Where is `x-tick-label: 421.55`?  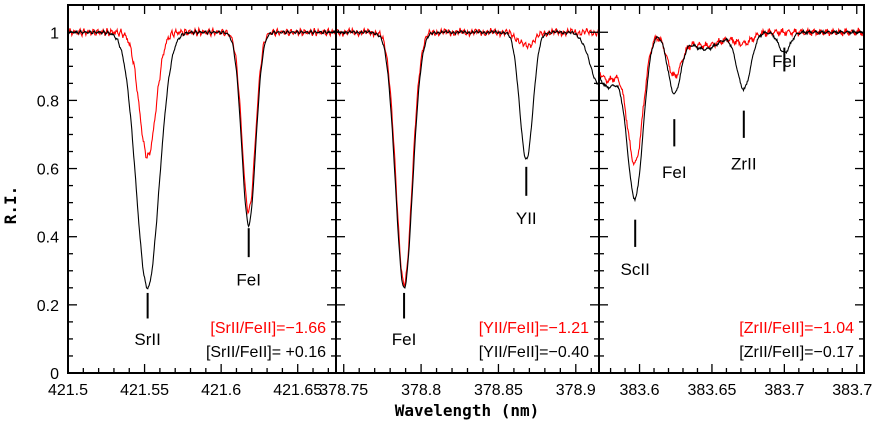
x-tick-label: 421.55 is located at coordinates (144, 390).